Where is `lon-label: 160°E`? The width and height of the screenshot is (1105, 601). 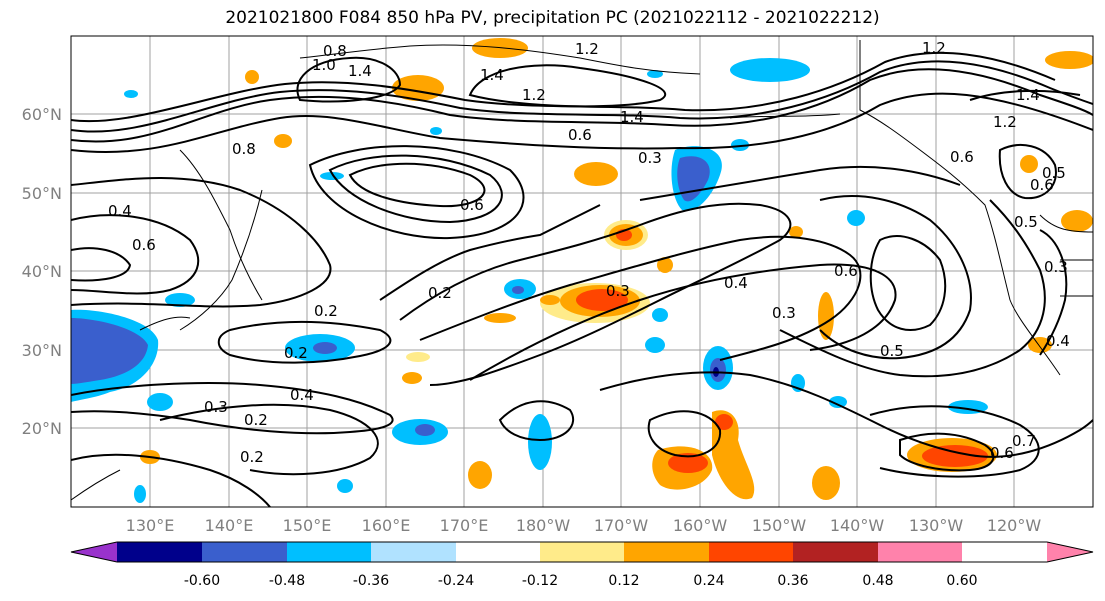
lon-label: 160°E is located at coordinates (386, 525).